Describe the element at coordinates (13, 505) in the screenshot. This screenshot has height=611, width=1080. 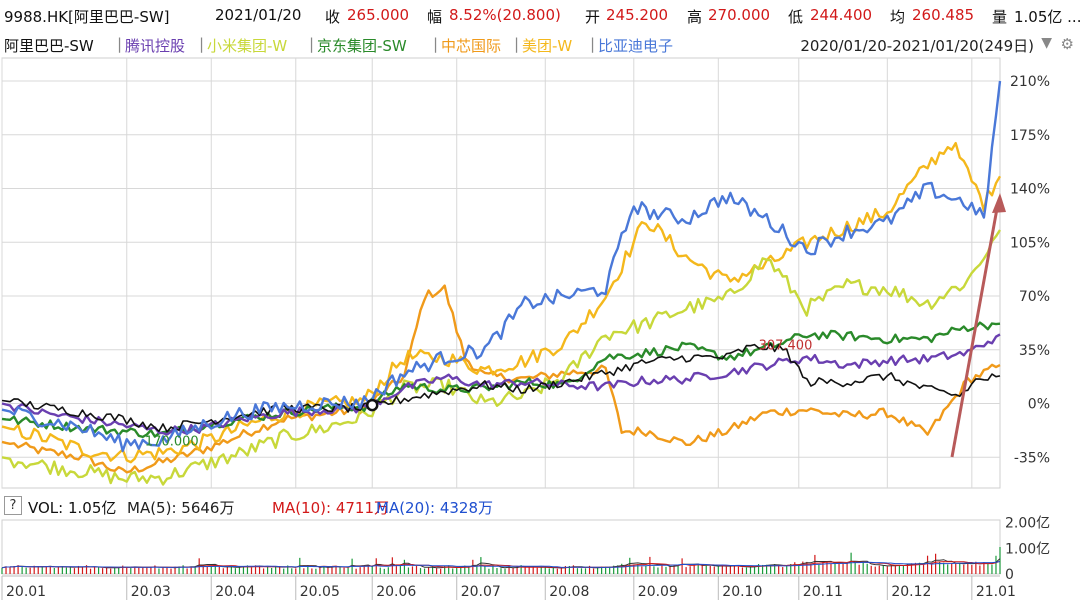
I see `help-button: ?` at that location.